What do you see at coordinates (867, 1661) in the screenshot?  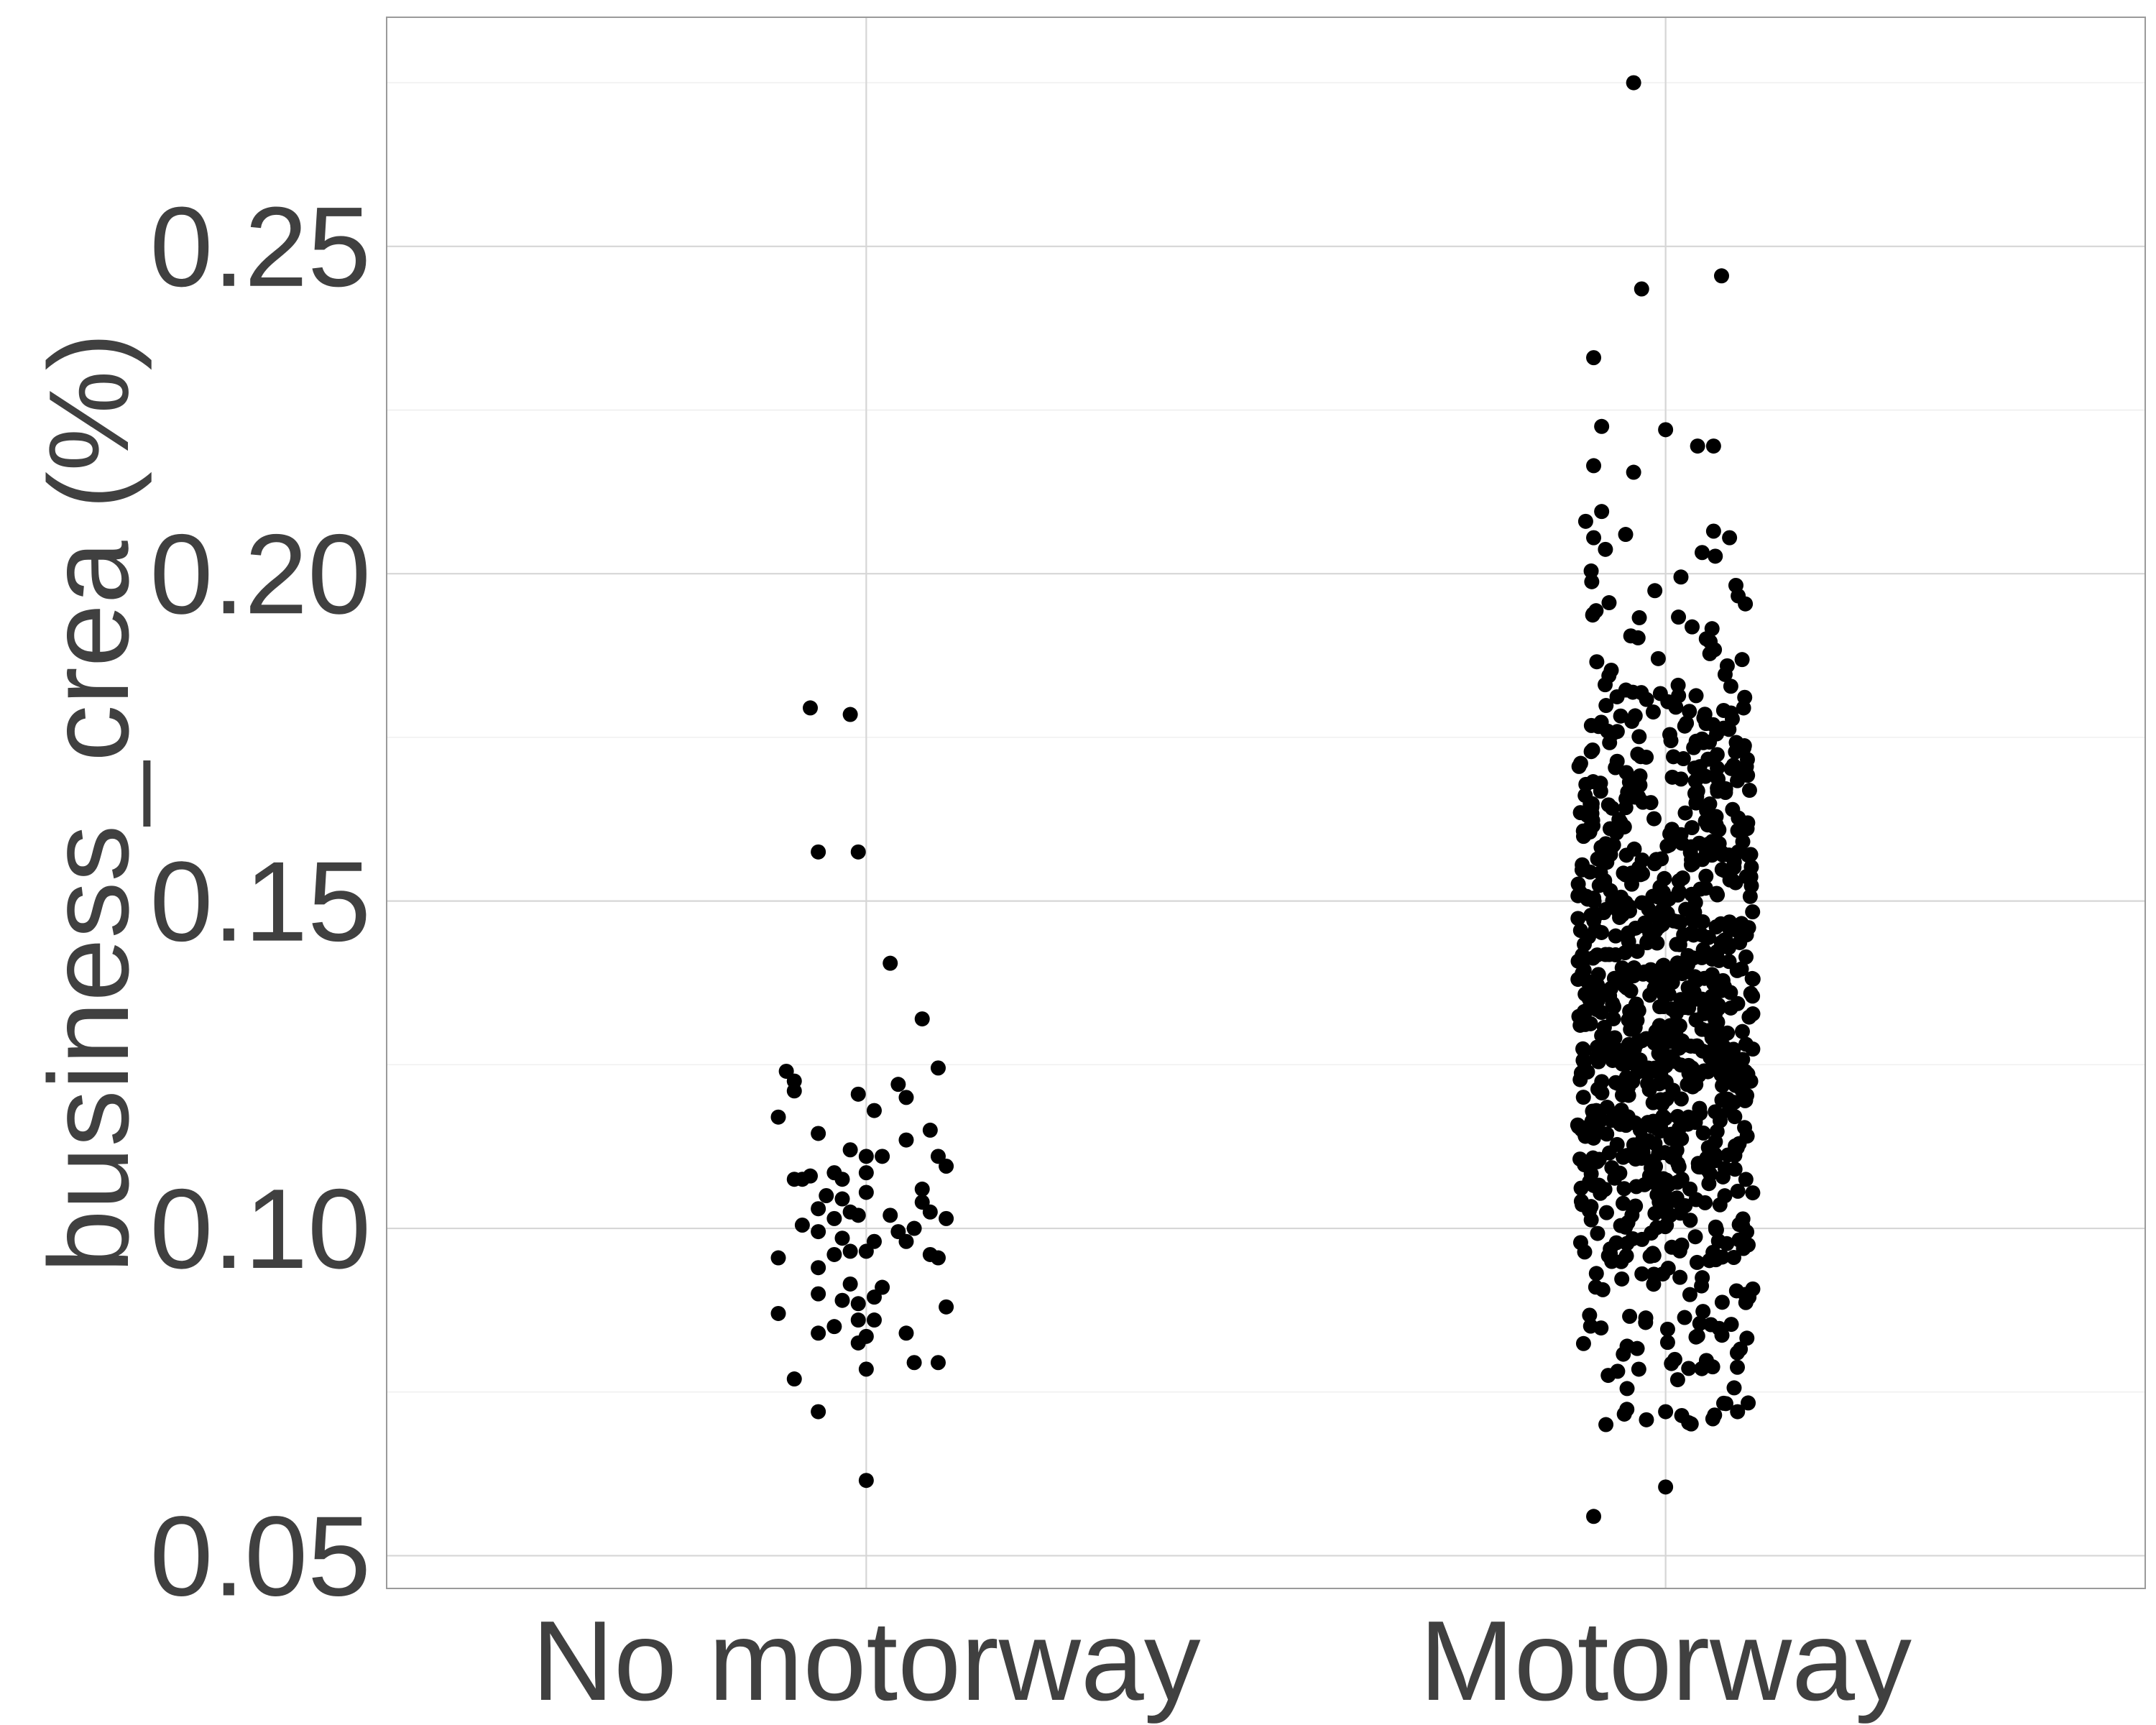 I see `x-tick-label: No motorway` at bounding box center [867, 1661].